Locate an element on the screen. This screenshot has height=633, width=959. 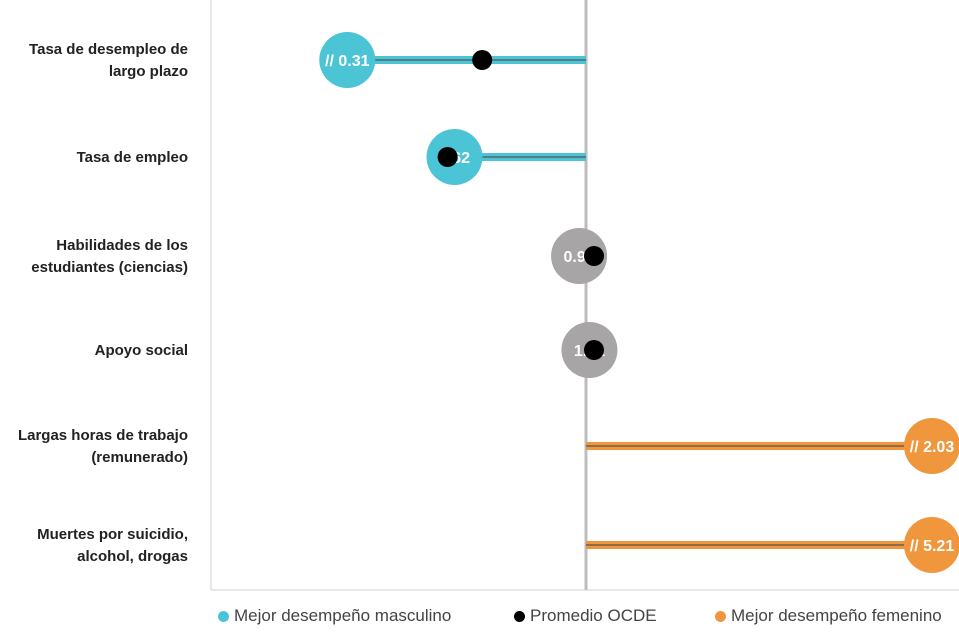
legend-label-male: Mejor desempeño masculino is located at coordinates (343, 615).